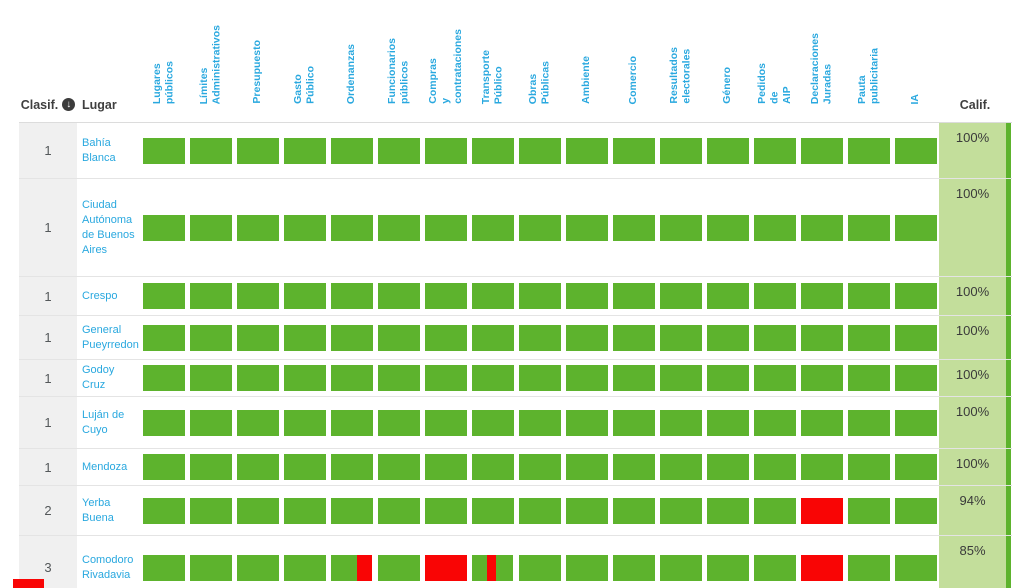  I want to click on lugar-link: Crespo, so click(100, 295).